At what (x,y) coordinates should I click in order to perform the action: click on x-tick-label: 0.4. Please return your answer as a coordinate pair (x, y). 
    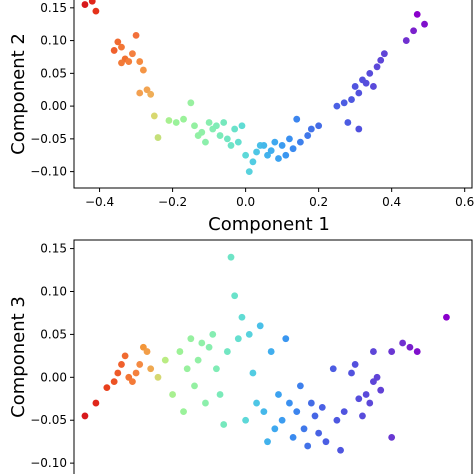
    Looking at the image, I should click on (391, 202).